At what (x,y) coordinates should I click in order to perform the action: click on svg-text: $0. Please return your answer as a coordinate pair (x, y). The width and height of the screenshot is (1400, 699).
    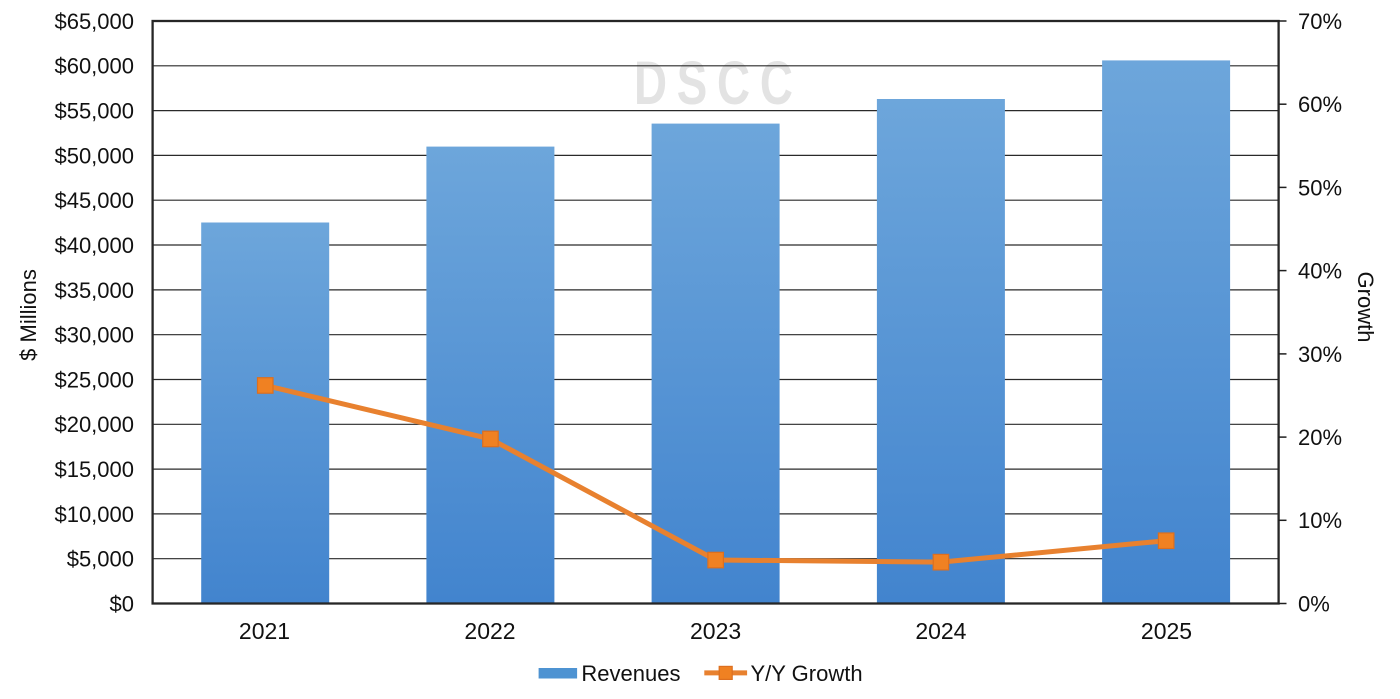
    Looking at the image, I should click on (122, 603).